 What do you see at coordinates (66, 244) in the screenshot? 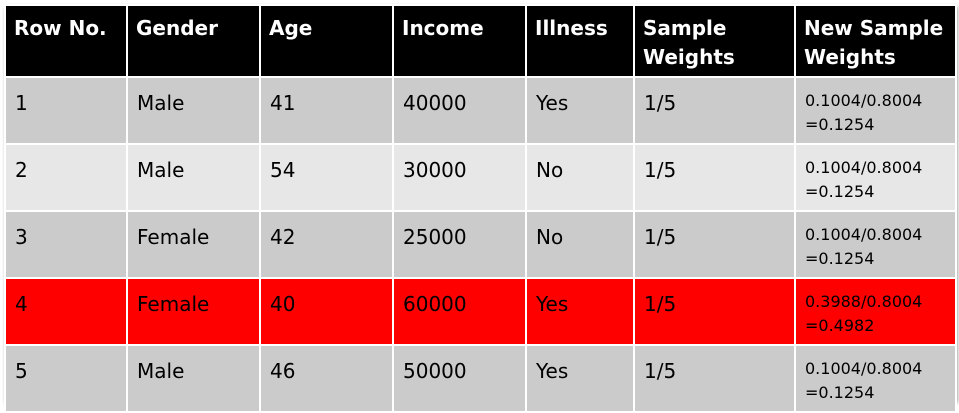
I see `cell-row-no: 3` at bounding box center [66, 244].